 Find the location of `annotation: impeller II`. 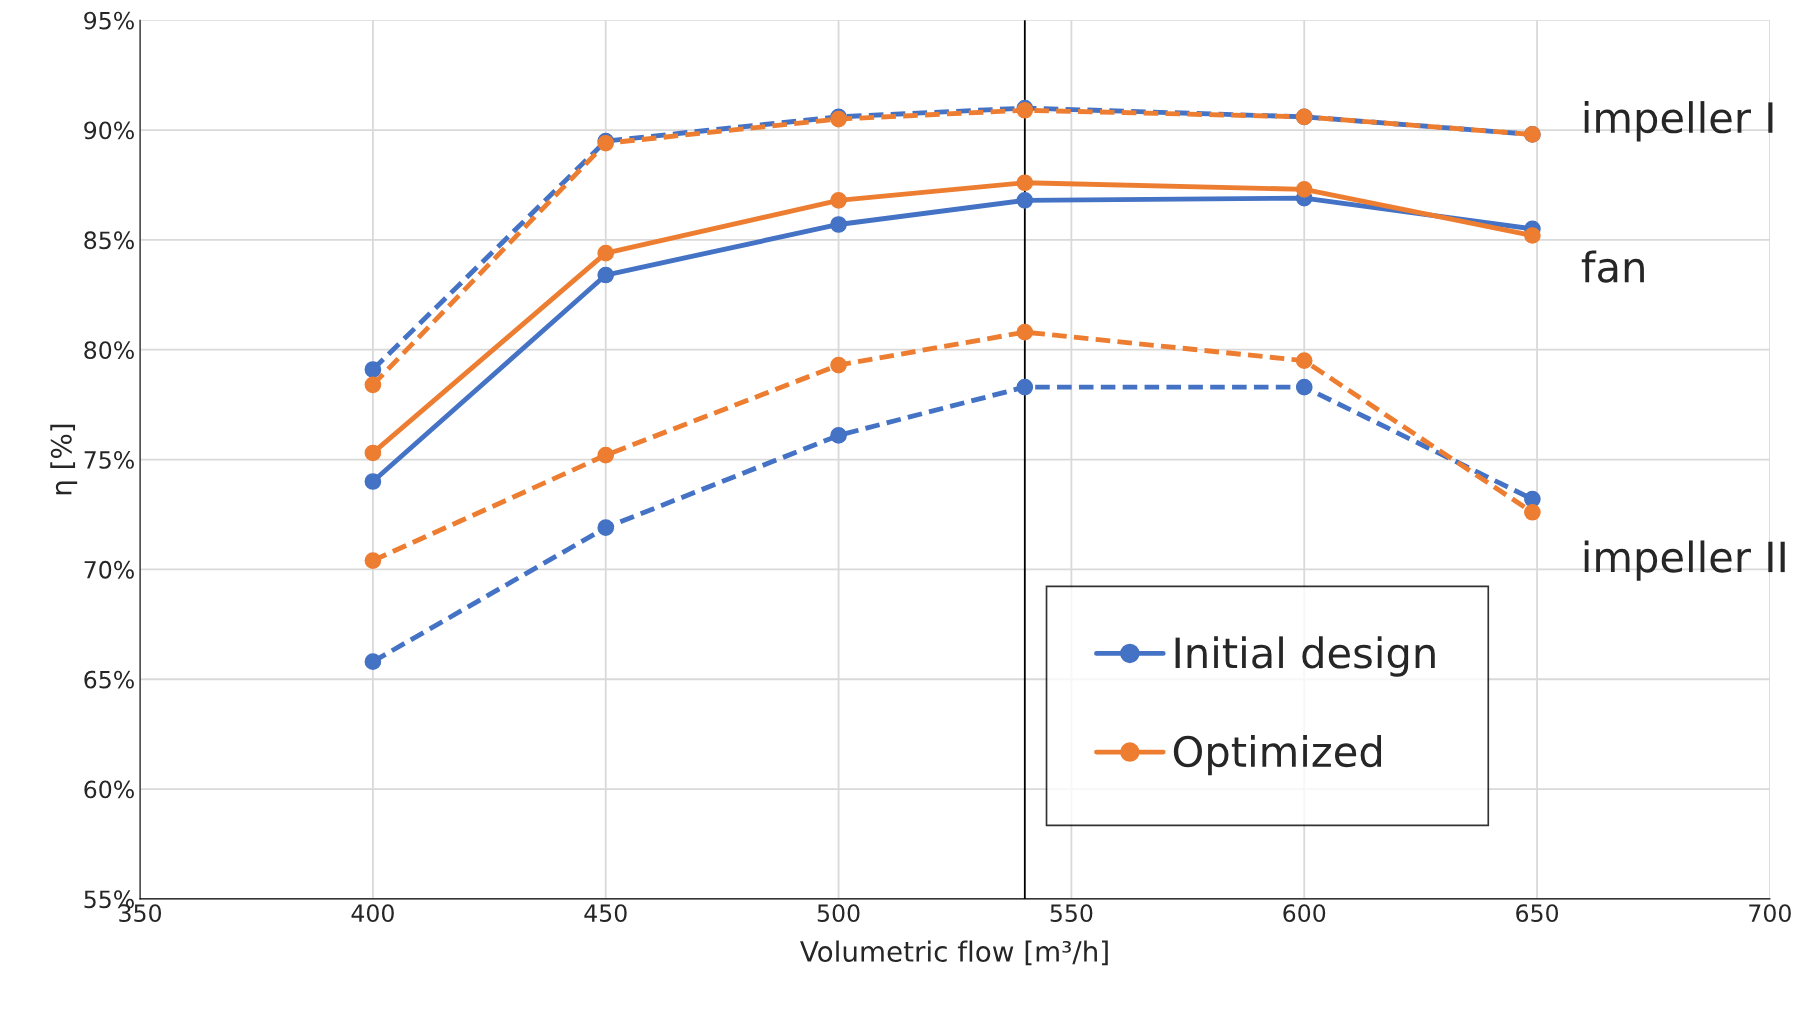

annotation: impeller II is located at coordinates (1684, 560).